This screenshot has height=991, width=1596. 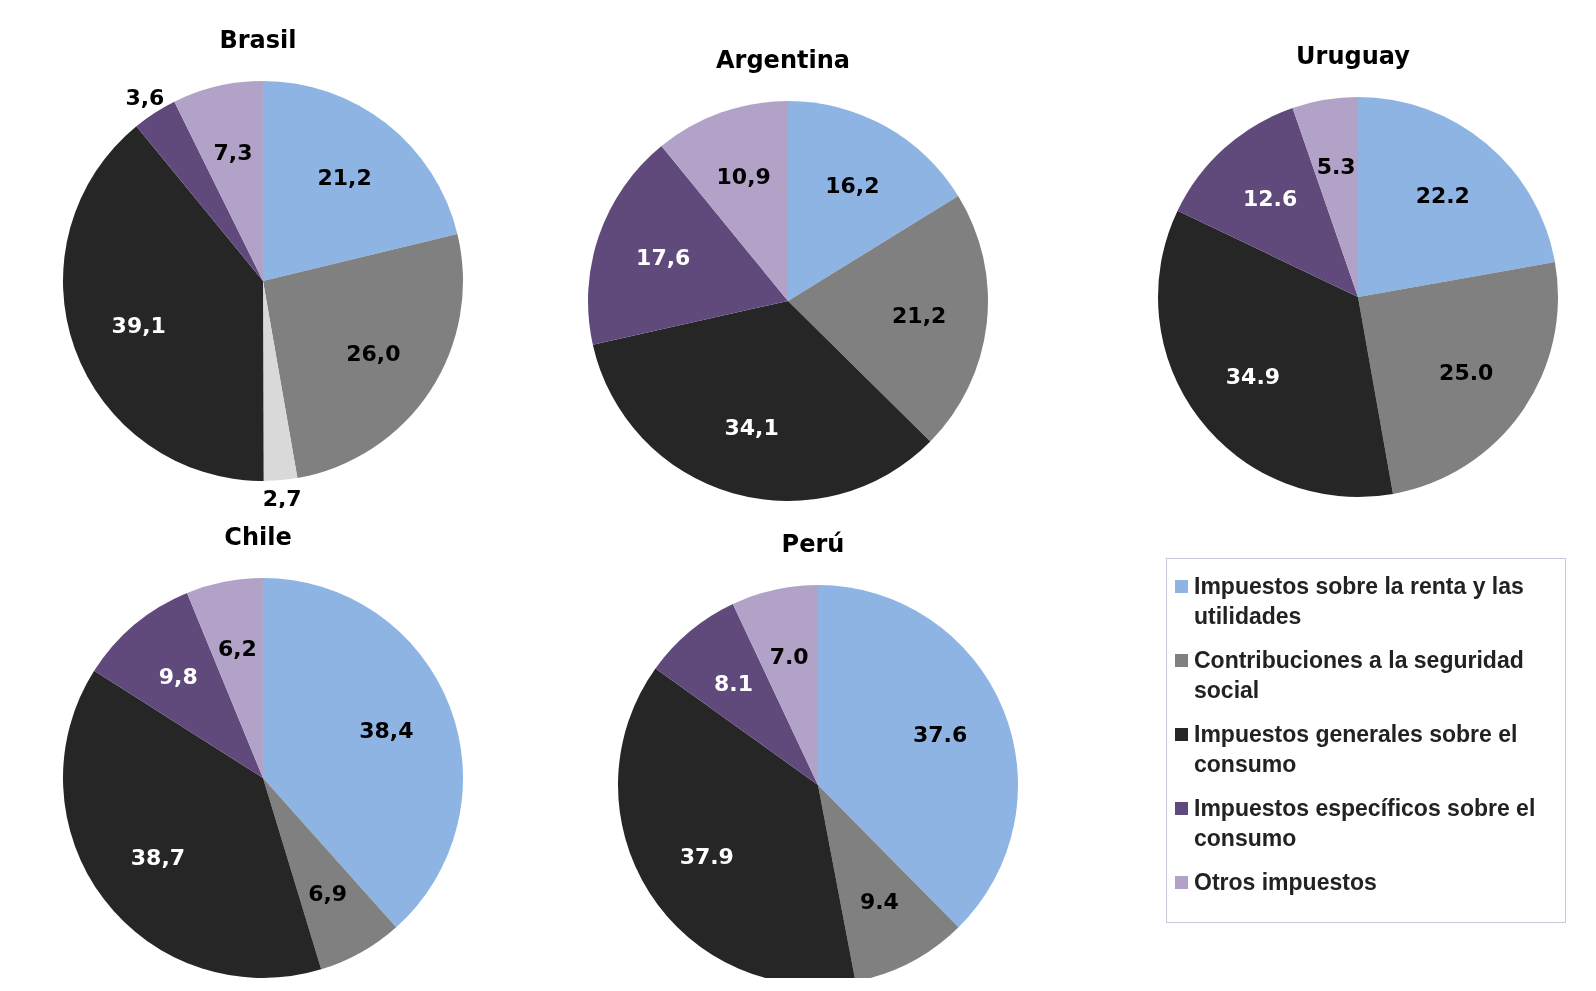 What do you see at coordinates (1336, 167) in the screenshot?
I see `data-label: 5.3` at bounding box center [1336, 167].